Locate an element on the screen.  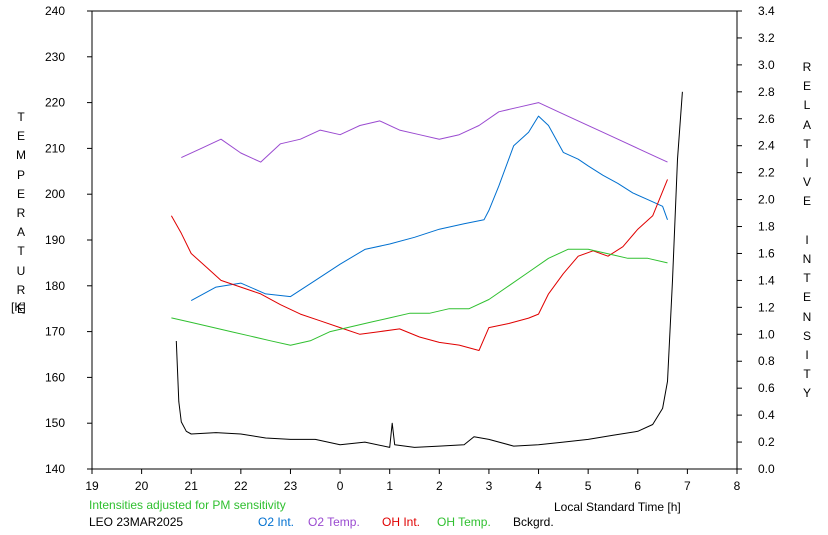
legend-oh-int: OH Int. is located at coordinates (401, 522).